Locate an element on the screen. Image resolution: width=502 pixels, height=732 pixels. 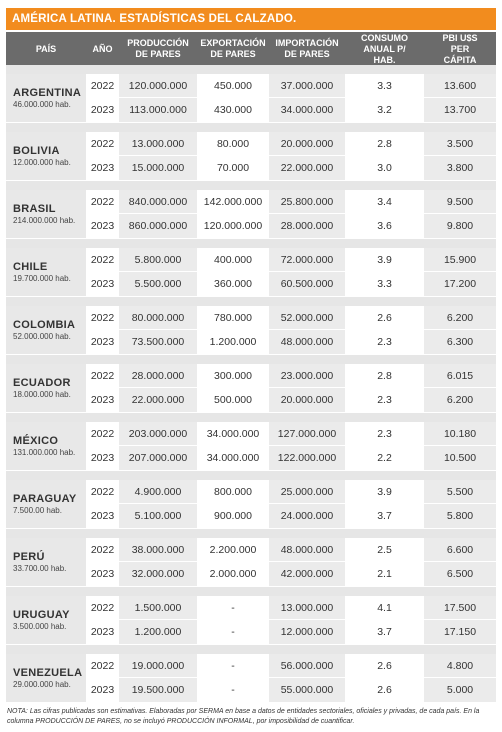
consumption-cell: 3.7 is located at coordinates (384, 516).